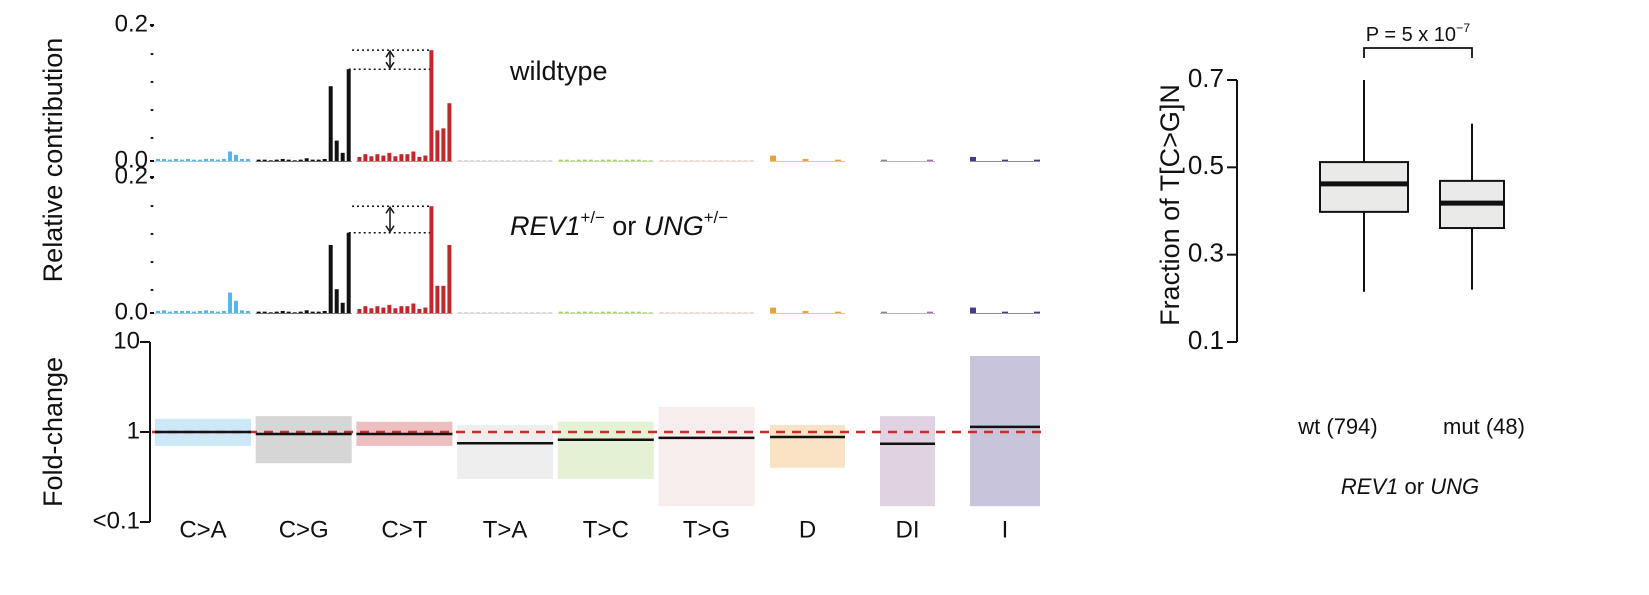 Image resolution: width=1649 pixels, height=595 pixels. What do you see at coordinates (606, 529) in the screenshot?
I see `x-tick-label: T>C` at bounding box center [606, 529].